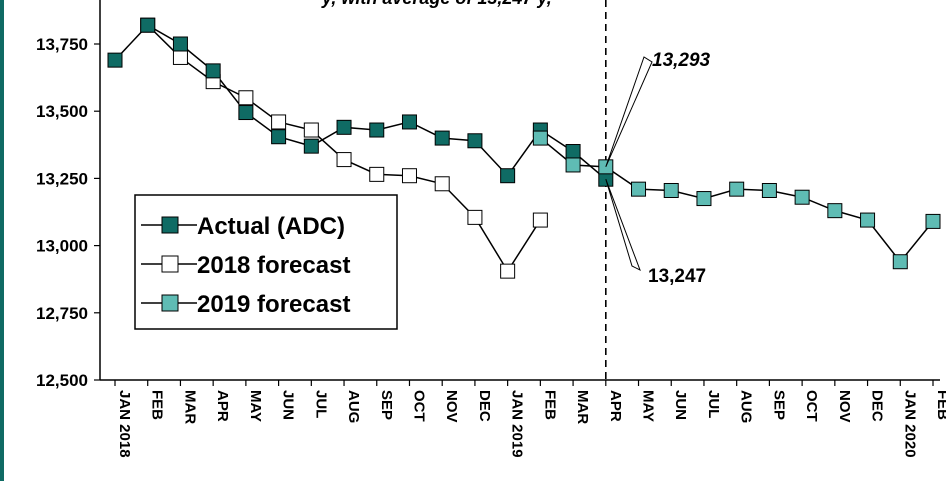  What do you see at coordinates (2, 240) in the screenshot?
I see `left-accent-bar` at bounding box center [2, 240].